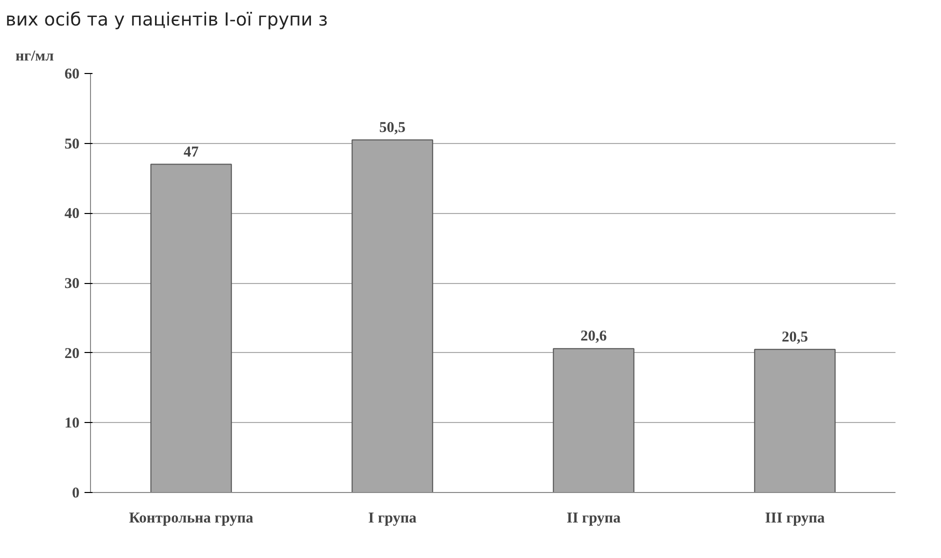 This screenshot has height=558, width=941. I want to click on x-tick-label: Контрольна група, so click(191, 518).